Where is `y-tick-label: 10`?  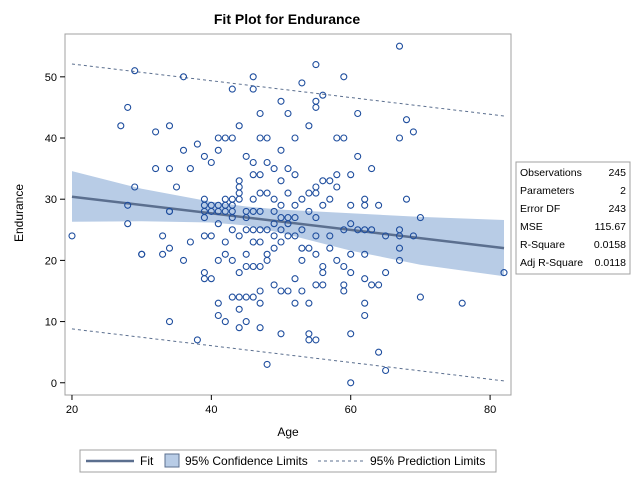 y-tick-label: 10 is located at coordinates (51, 323).